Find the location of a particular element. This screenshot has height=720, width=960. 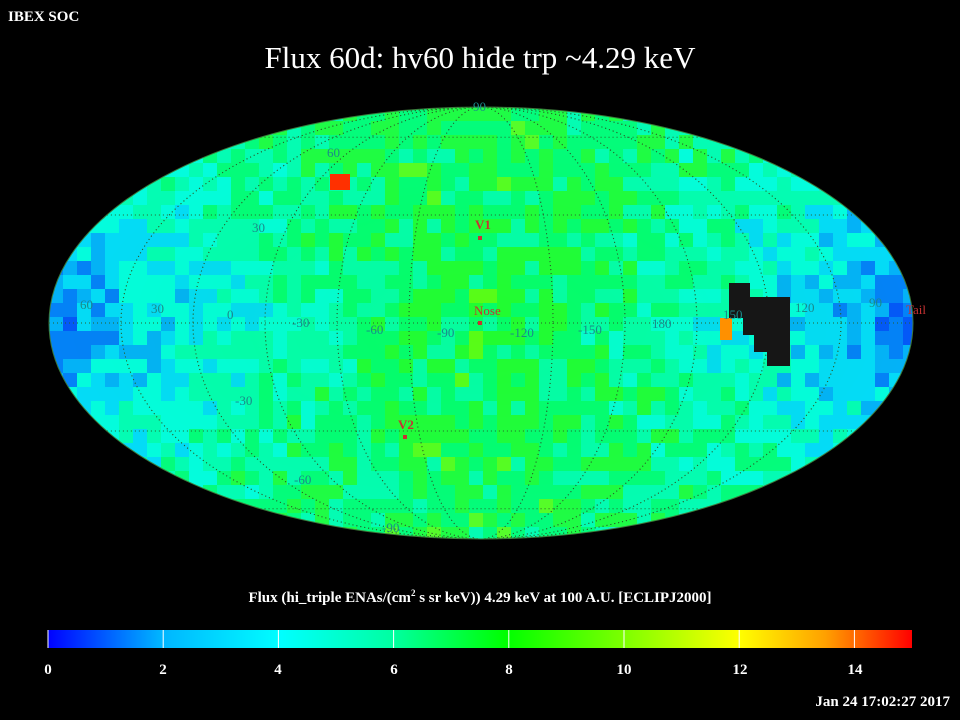

lon-label: 150 is located at coordinates (733, 314).